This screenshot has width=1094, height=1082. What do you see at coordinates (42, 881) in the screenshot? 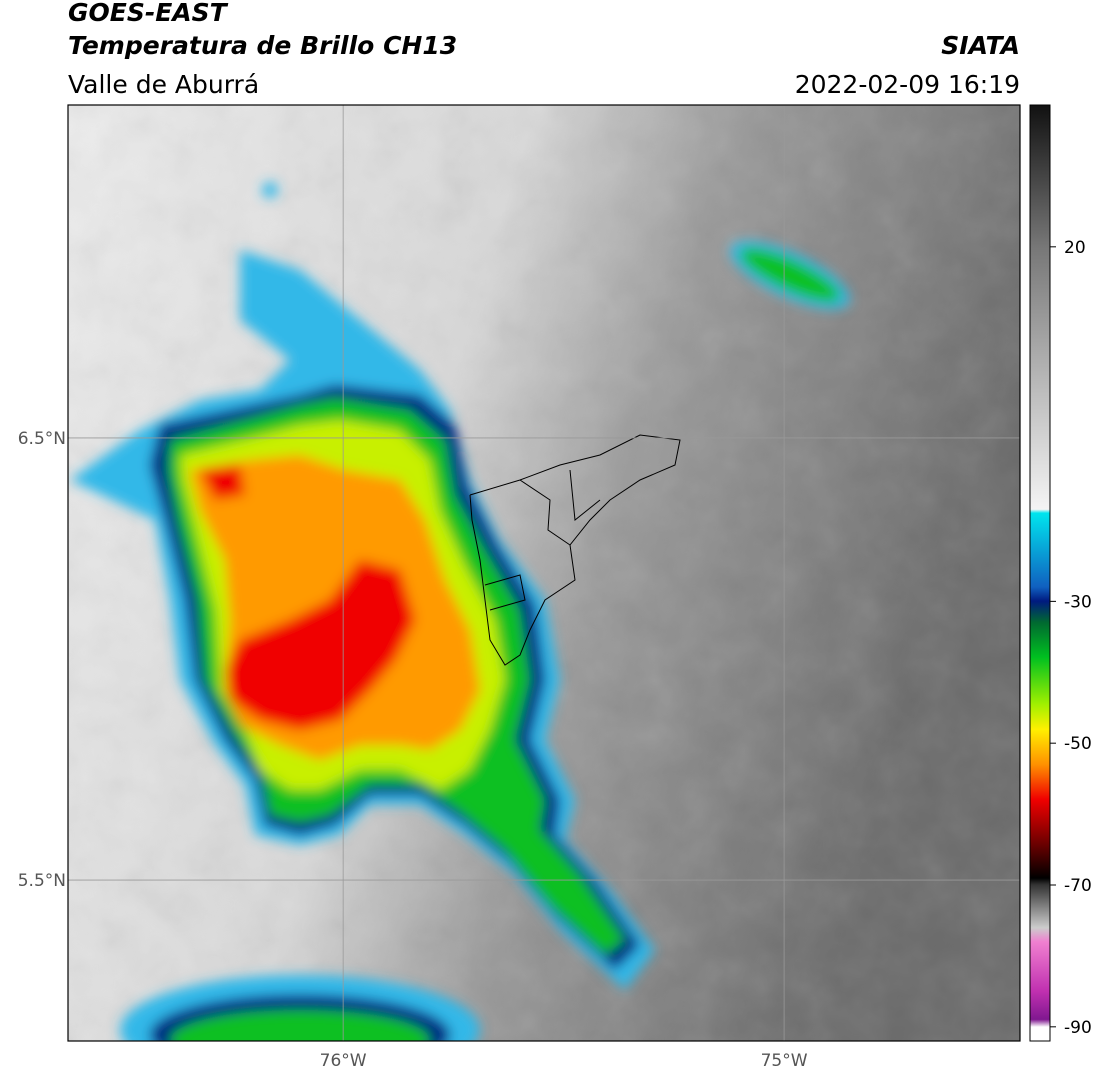
I see `lat-tick-label: 5.5°N` at bounding box center [42, 881].